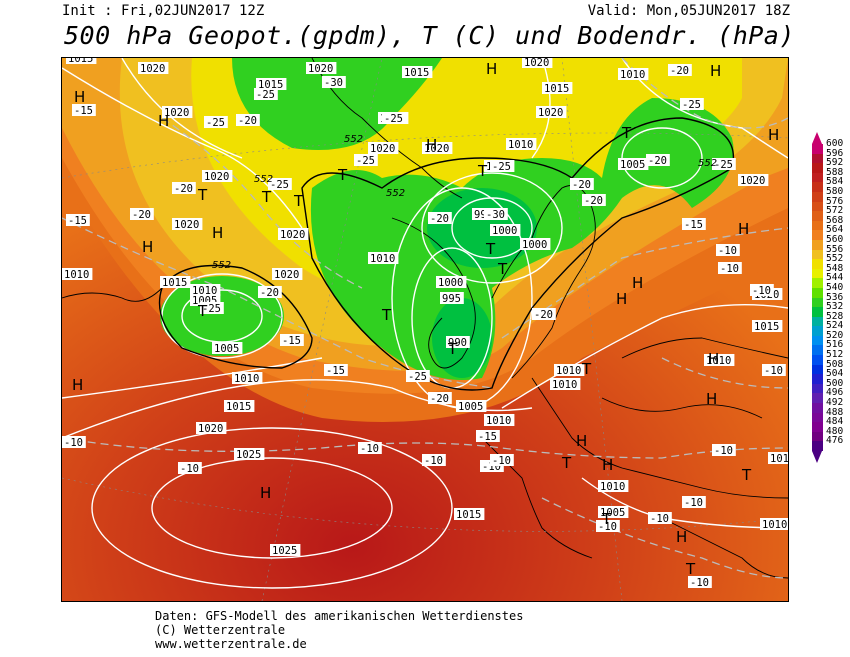 The image size is (850, 657). Describe the element at coordinates (482, 228) in the screenshot. I see `core-low-north` at that location.